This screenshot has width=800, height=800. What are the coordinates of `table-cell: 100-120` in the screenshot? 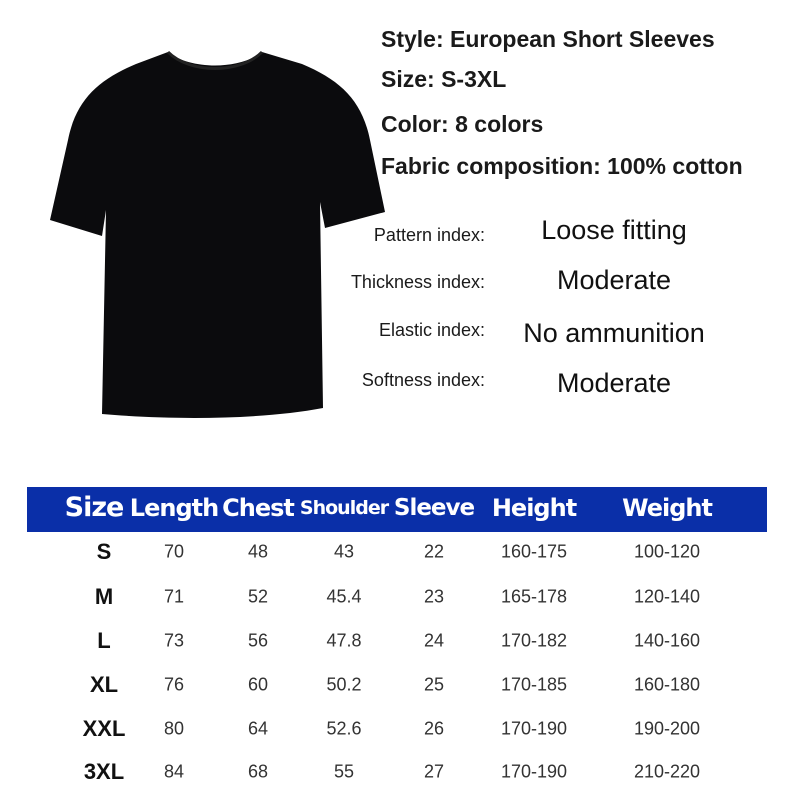 It's located at (667, 551).